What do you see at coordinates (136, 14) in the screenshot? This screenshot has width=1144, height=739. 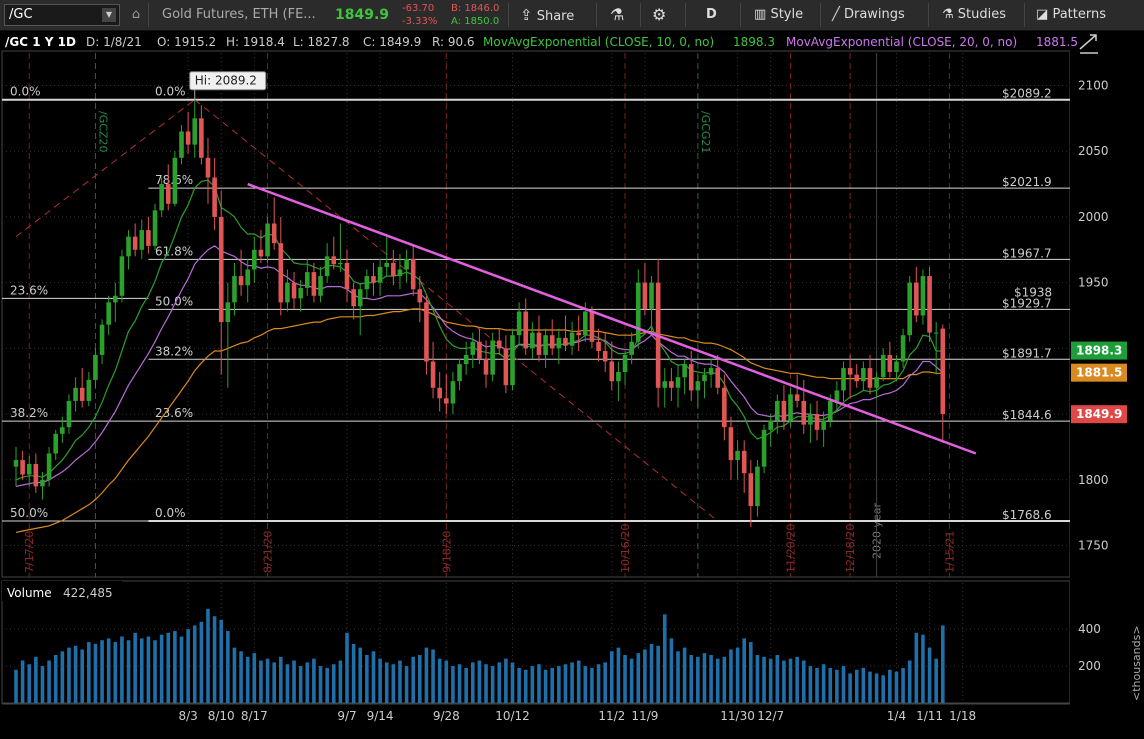 I see `symbol-lock-icon: ⌂` at bounding box center [136, 14].